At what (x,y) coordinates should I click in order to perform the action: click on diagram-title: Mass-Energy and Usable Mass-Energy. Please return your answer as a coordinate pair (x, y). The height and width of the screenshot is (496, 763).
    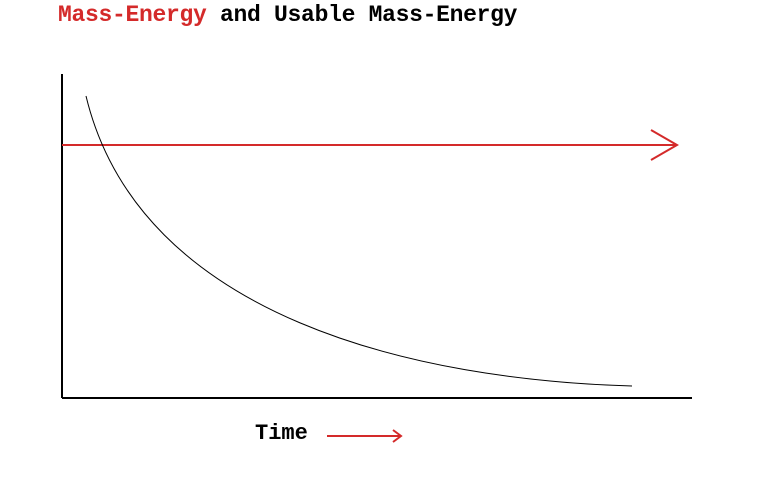
    Looking at the image, I should click on (287, 15).